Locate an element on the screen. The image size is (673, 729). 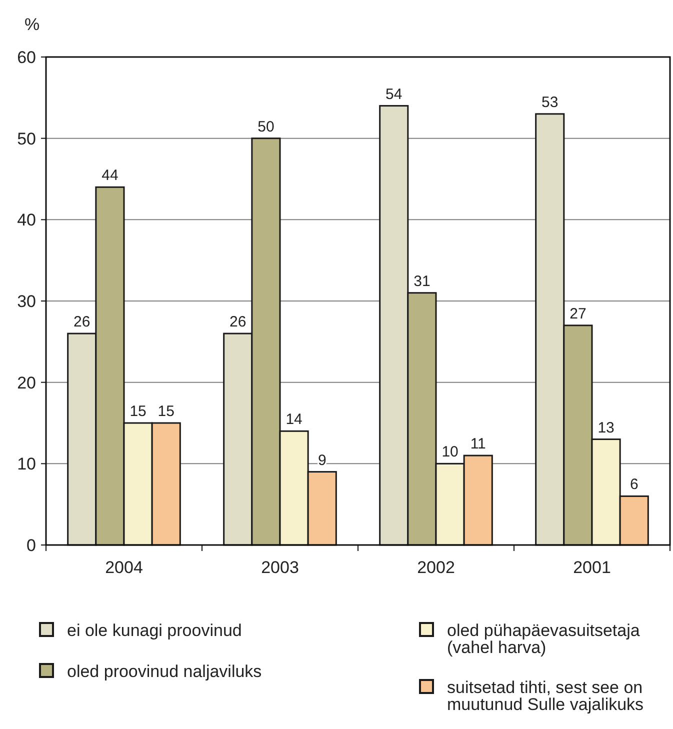
data-label: 50 is located at coordinates (266, 127).